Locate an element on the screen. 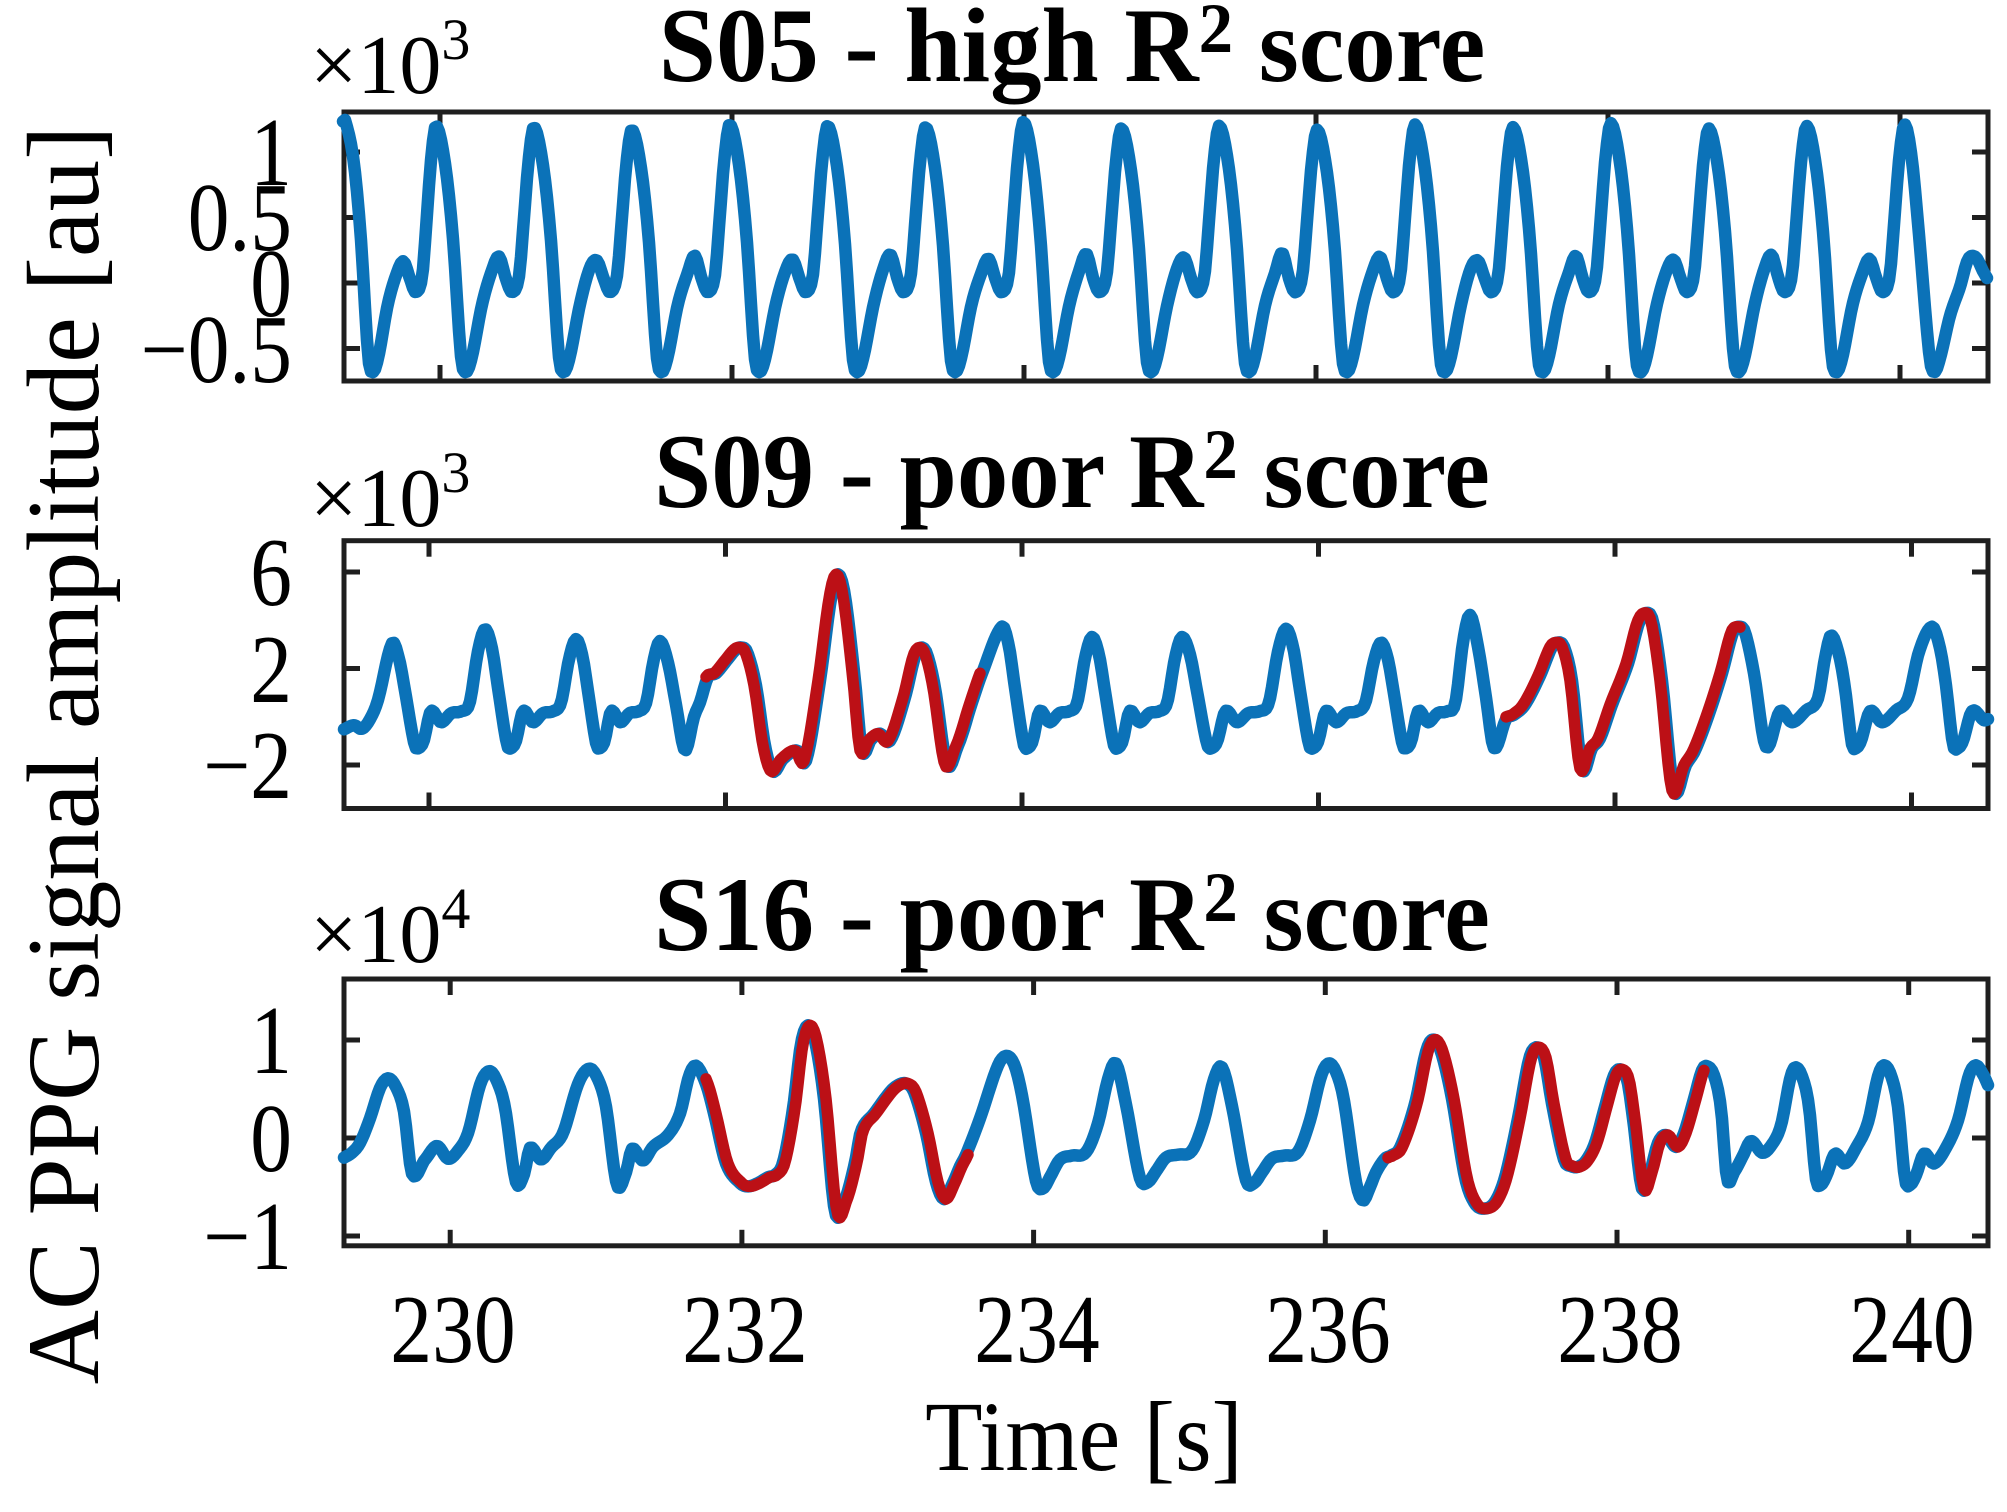  svg-text: Time [s] is located at coordinates (1084, 1436).